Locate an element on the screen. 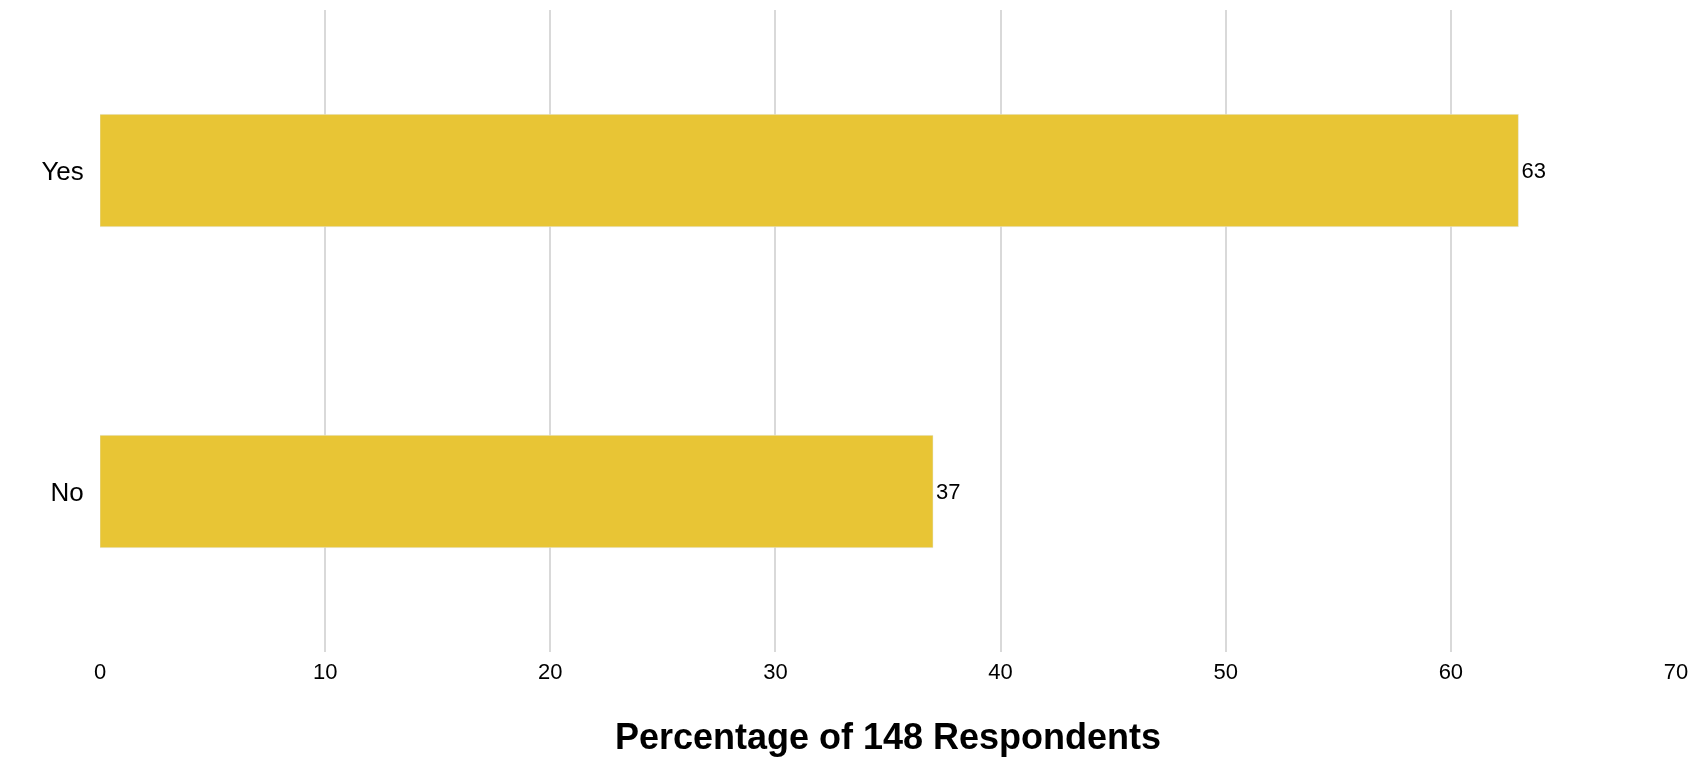  x-tick-label: 20 is located at coordinates (550, 672).